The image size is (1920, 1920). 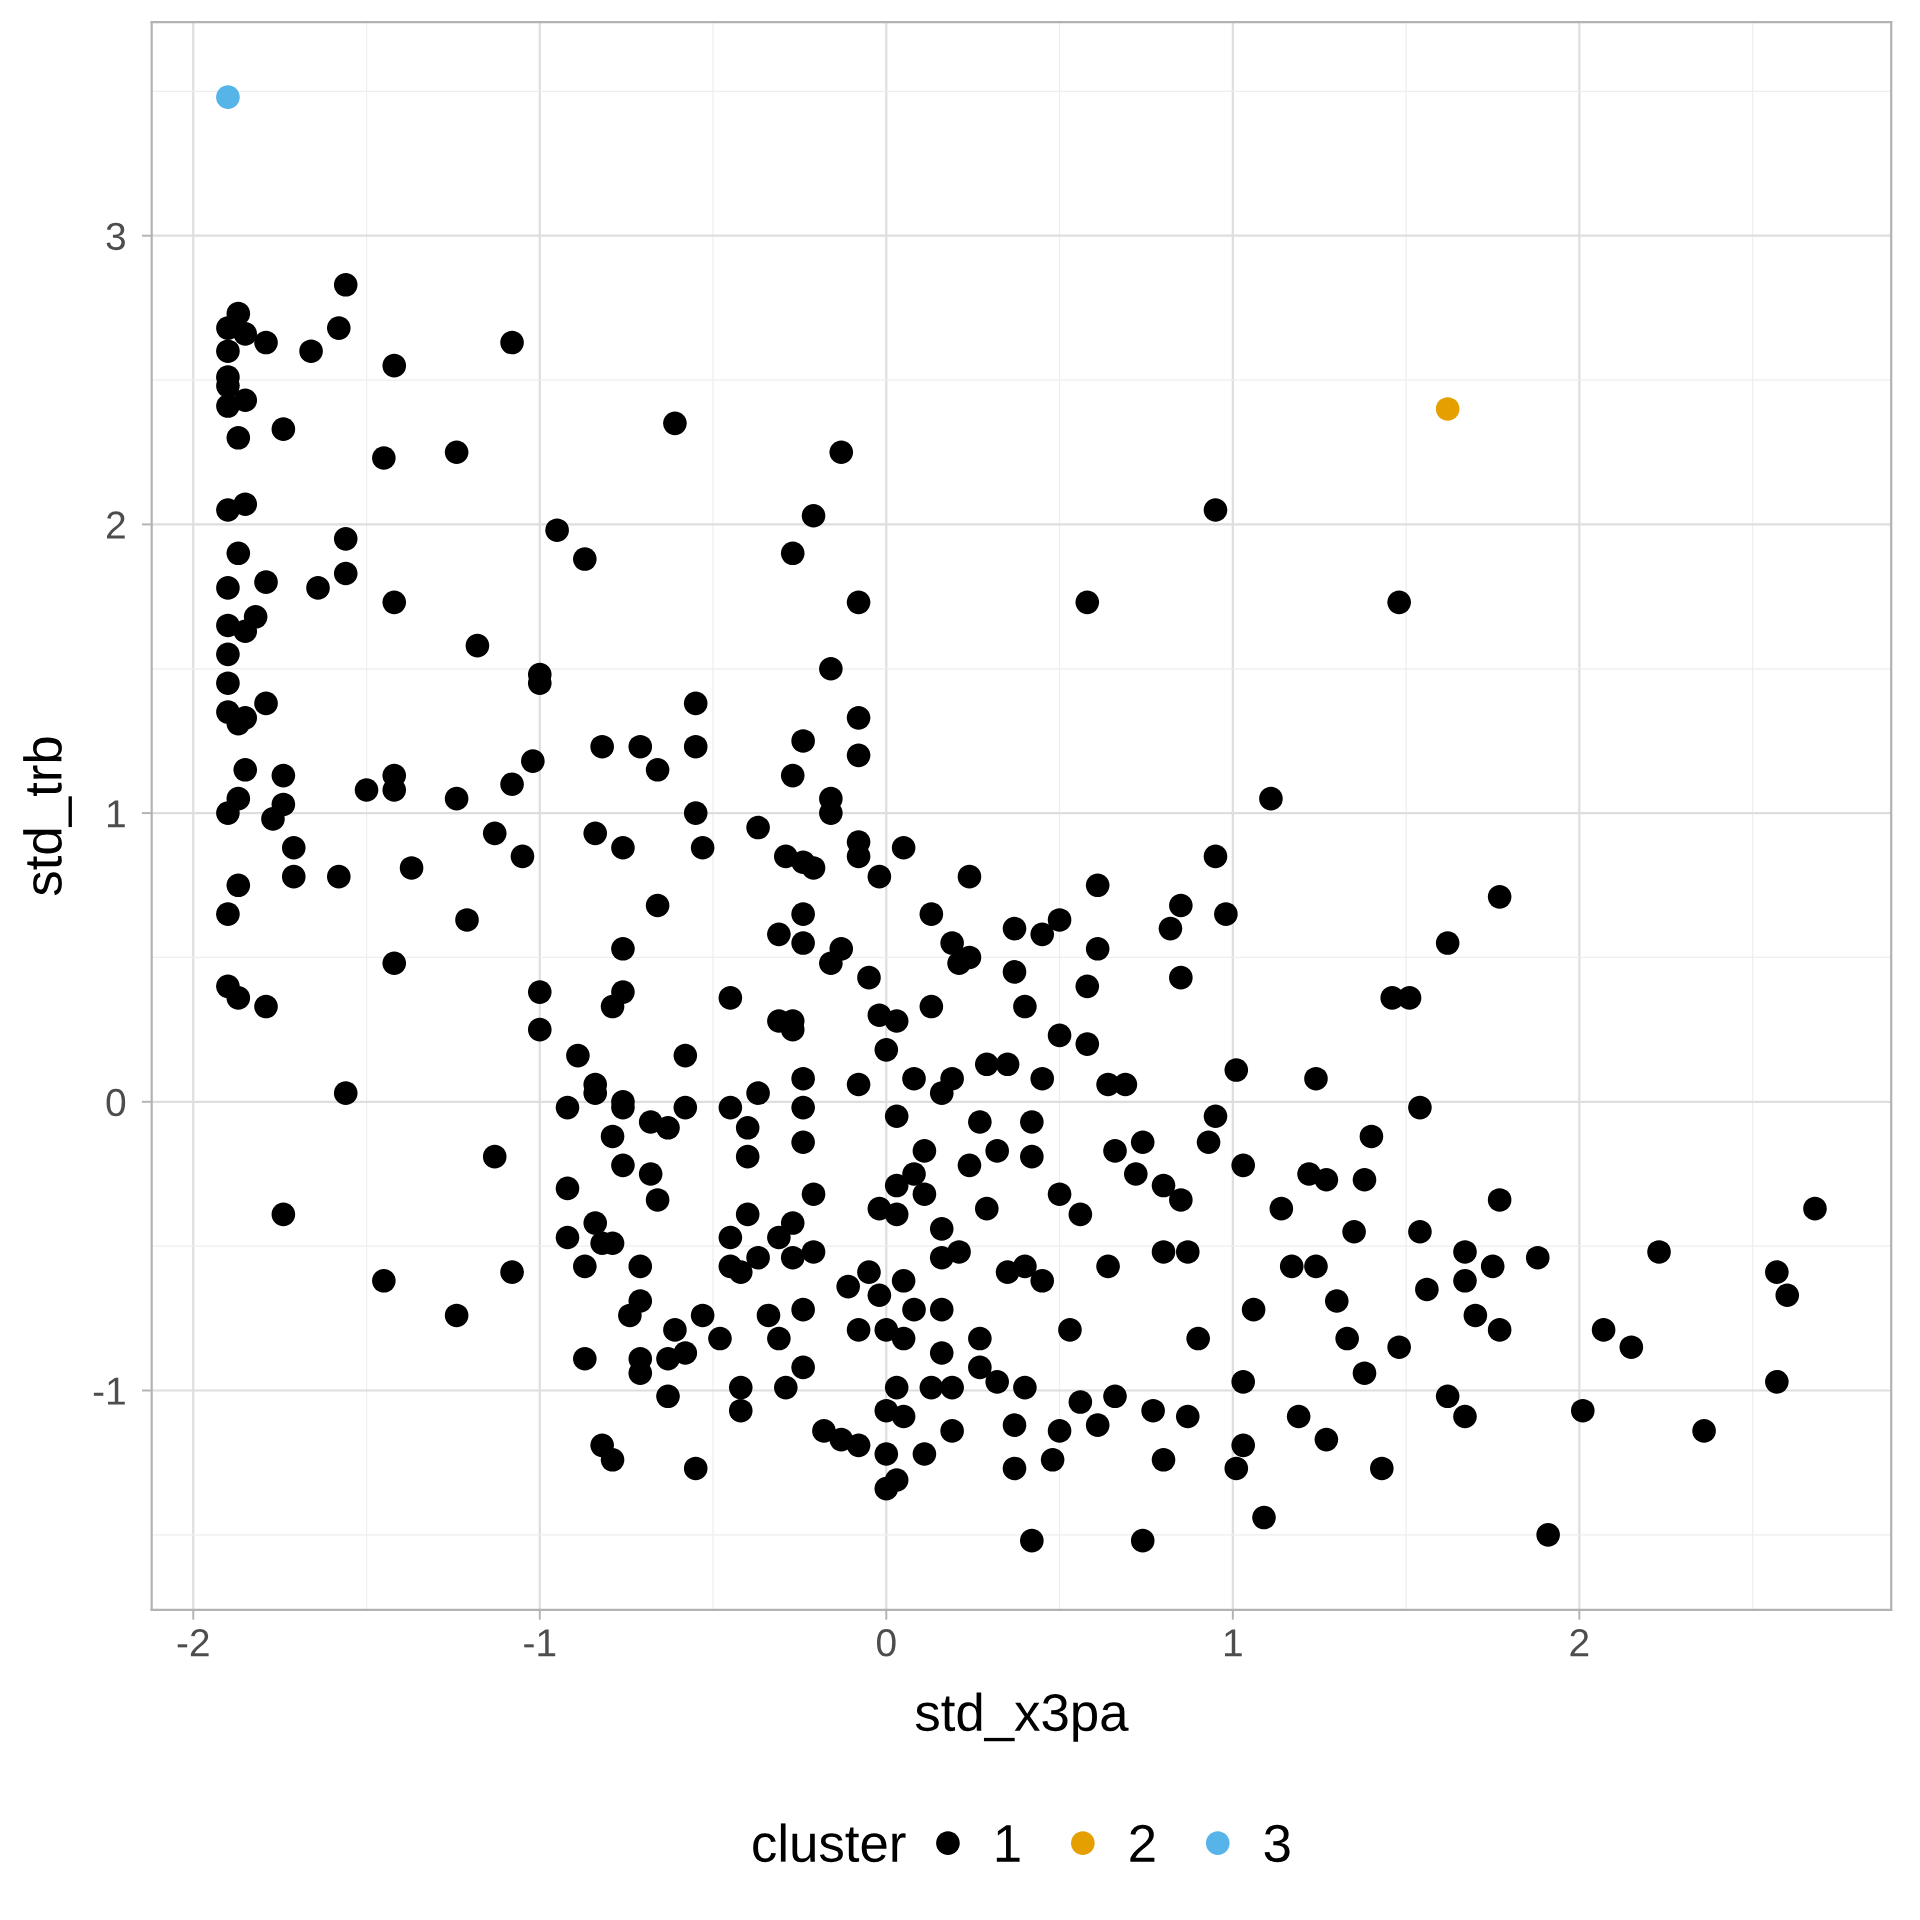 I want to click on y-tick-label: 0, so click(x=116, y=1102).